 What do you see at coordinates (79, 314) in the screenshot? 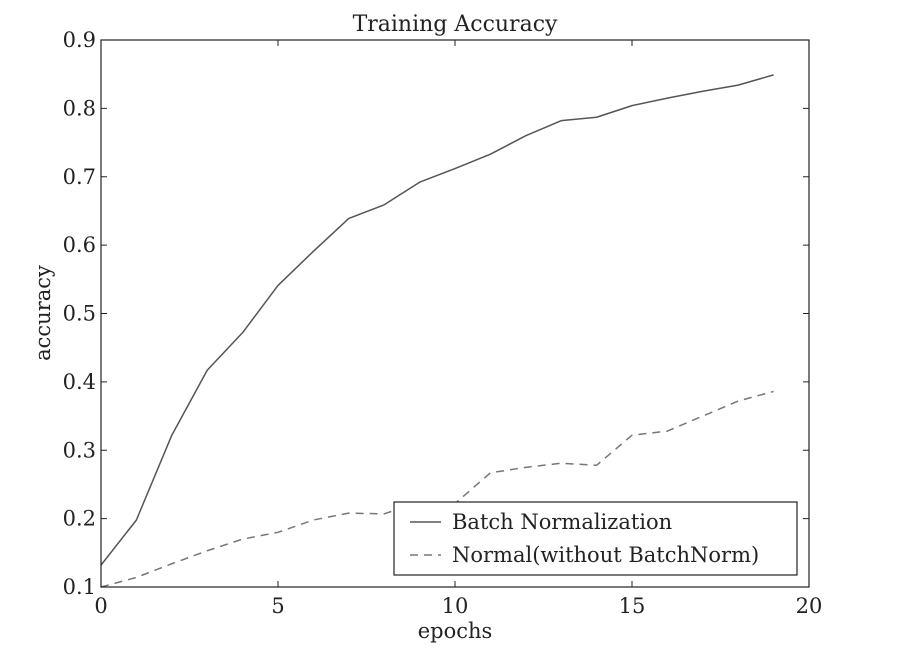
I see `y-tick-label: 0.5` at bounding box center [79, 314].